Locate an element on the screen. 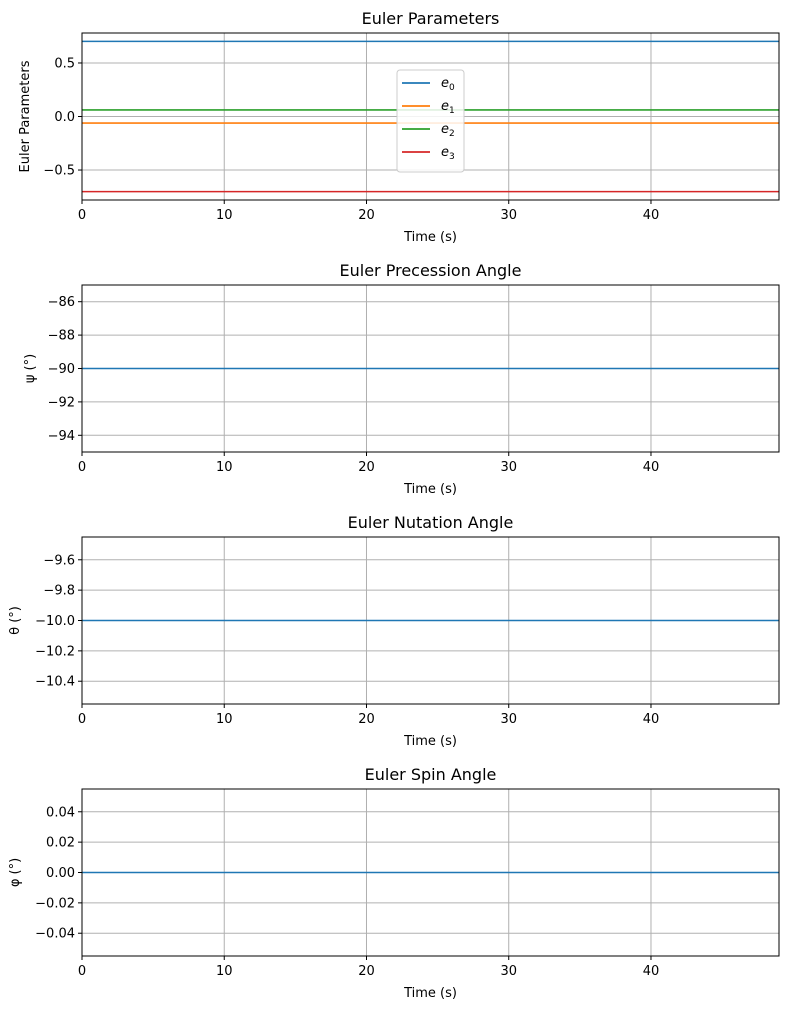 Image resolution: width=789 pixels, height=1009 pixels. legend-box is located at coordinates (430, 121).